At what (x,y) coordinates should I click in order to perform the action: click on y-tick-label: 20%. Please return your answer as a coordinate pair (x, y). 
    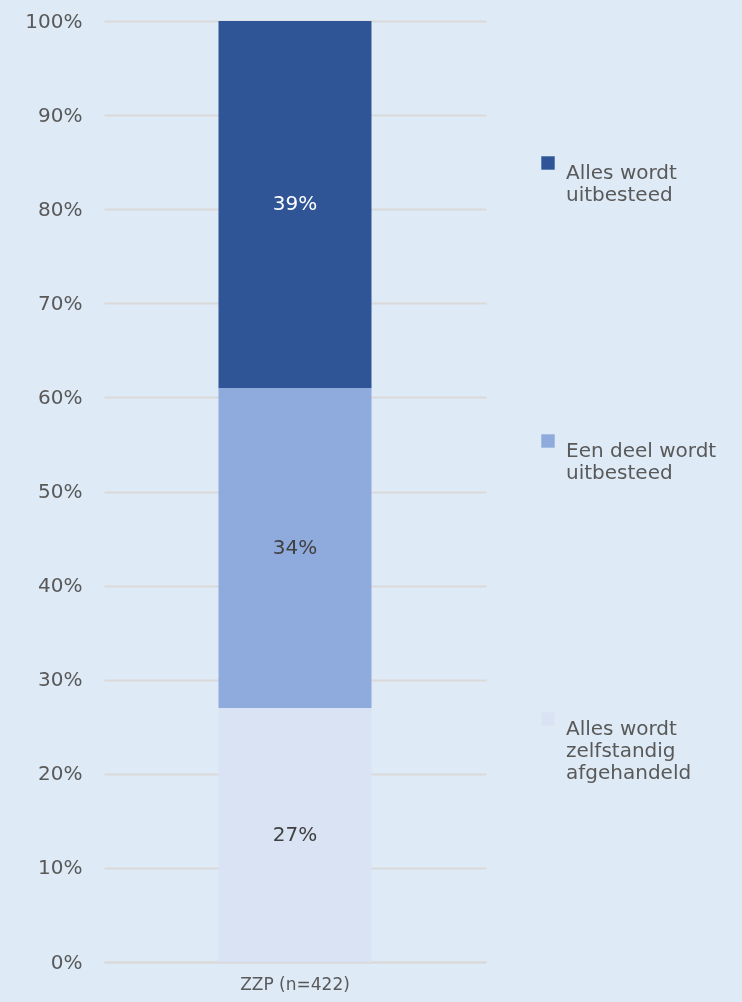
    Looking at the image, I should click on (60, 773).